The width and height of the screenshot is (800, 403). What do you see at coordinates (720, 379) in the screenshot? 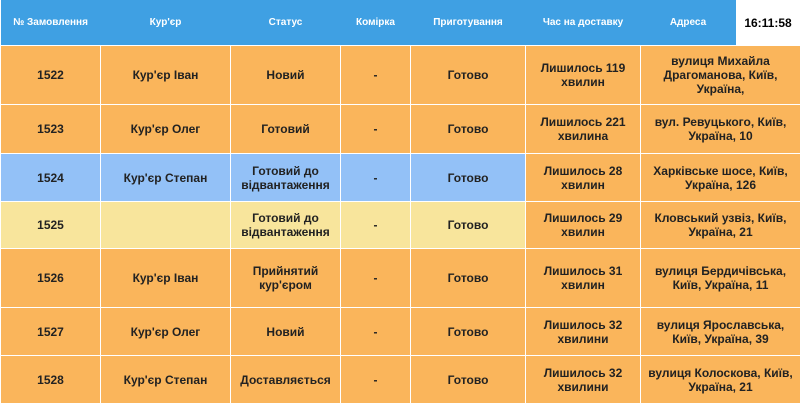
I see `cell: вулиця Колоскова, Київ, Україна, 21` at bounding box center [720, 379].